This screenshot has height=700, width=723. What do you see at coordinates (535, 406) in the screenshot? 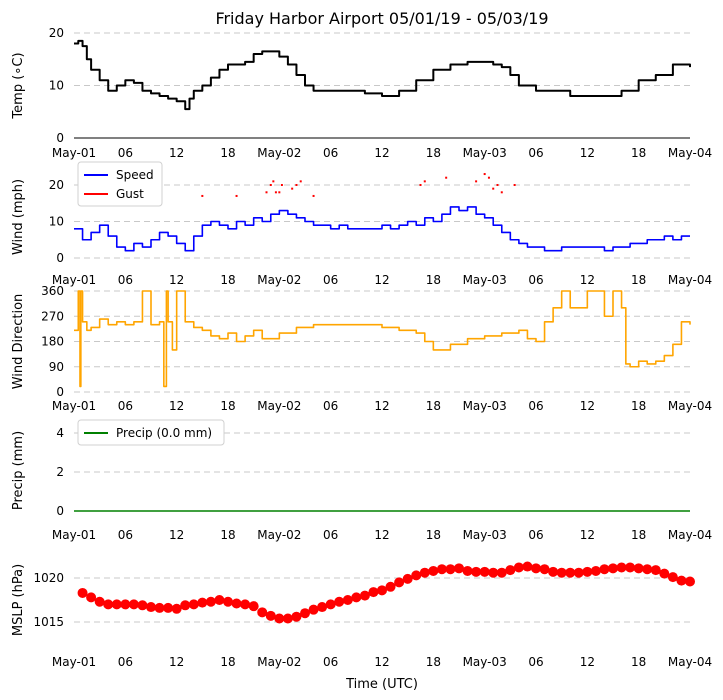
I see `wdir-xtick-label: 06` at bounding box center [535, 406].